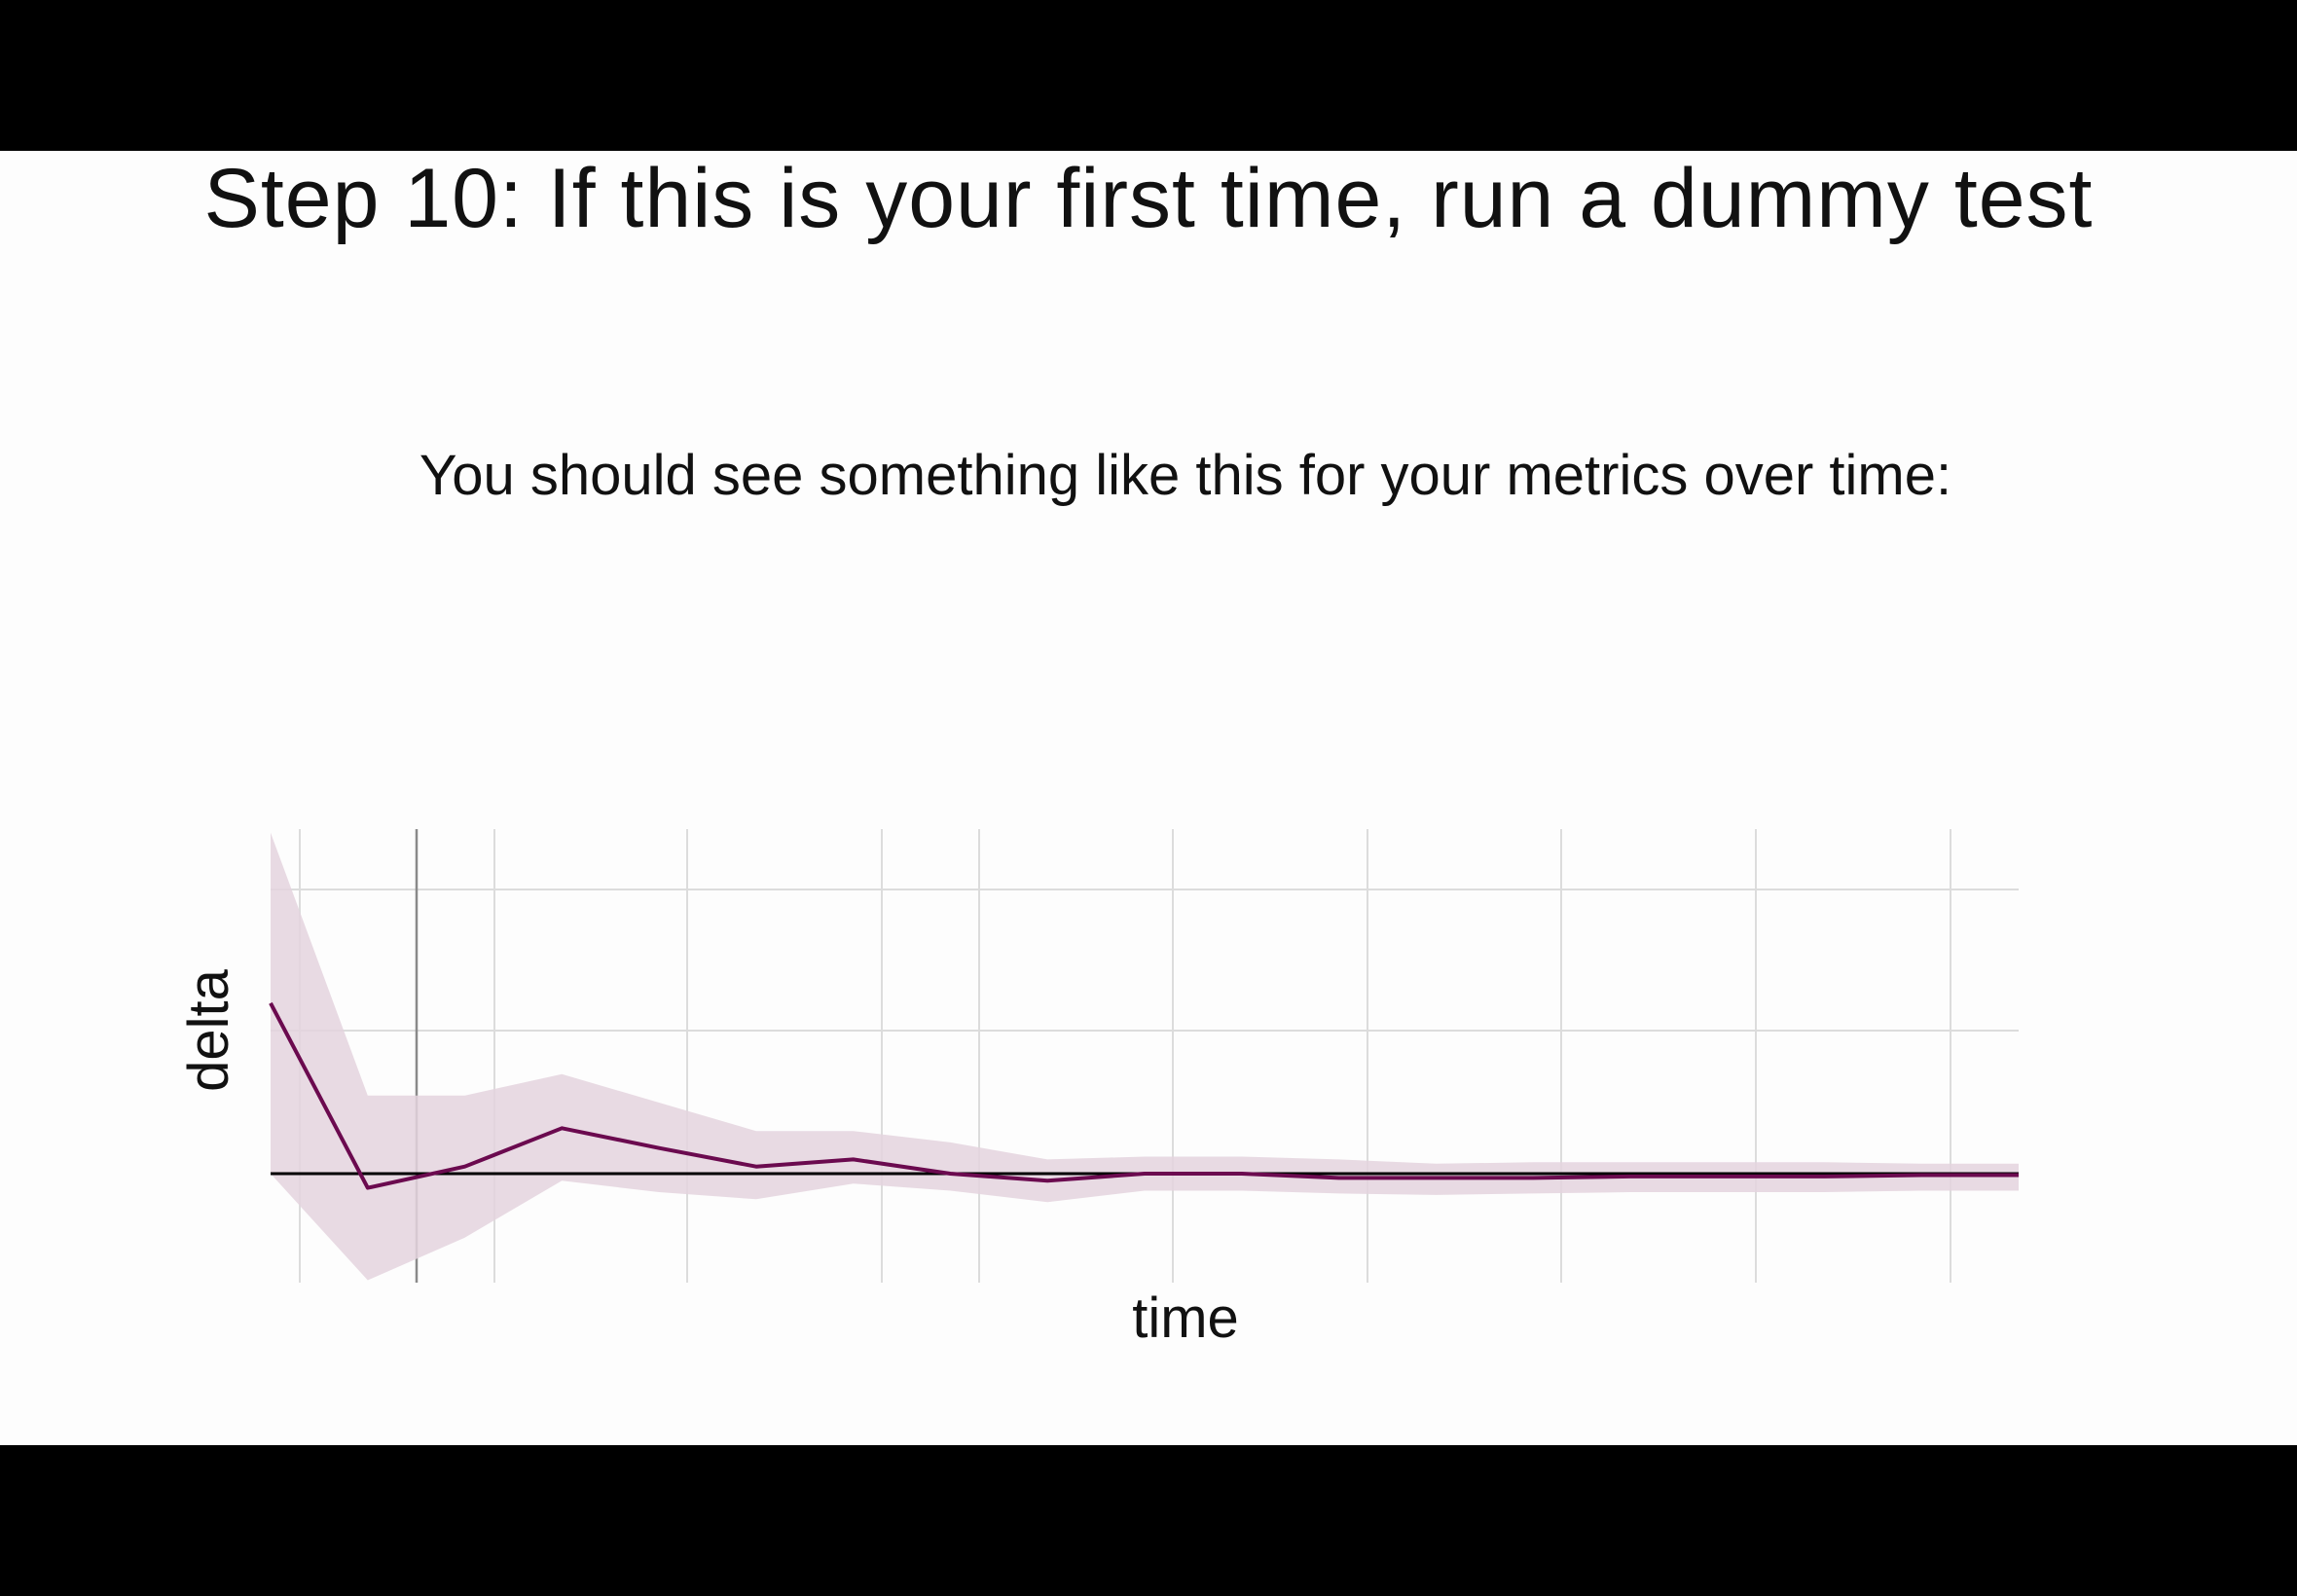 The image size is (2297, 1596). Describe the element at coordinates (208, 1030) in the screenshot. I see `y-axis-label: delta` at that location.